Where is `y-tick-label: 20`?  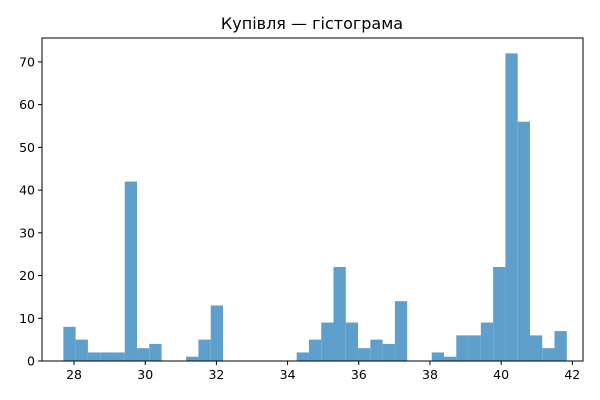
y-tick-label: 20 is located at coordinates (27, 275).